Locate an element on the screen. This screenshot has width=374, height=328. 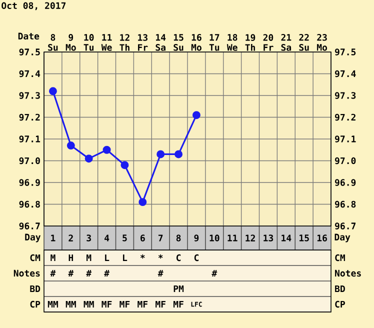
x2-tick-label: 15 Su is located at coordinates (179, 42).